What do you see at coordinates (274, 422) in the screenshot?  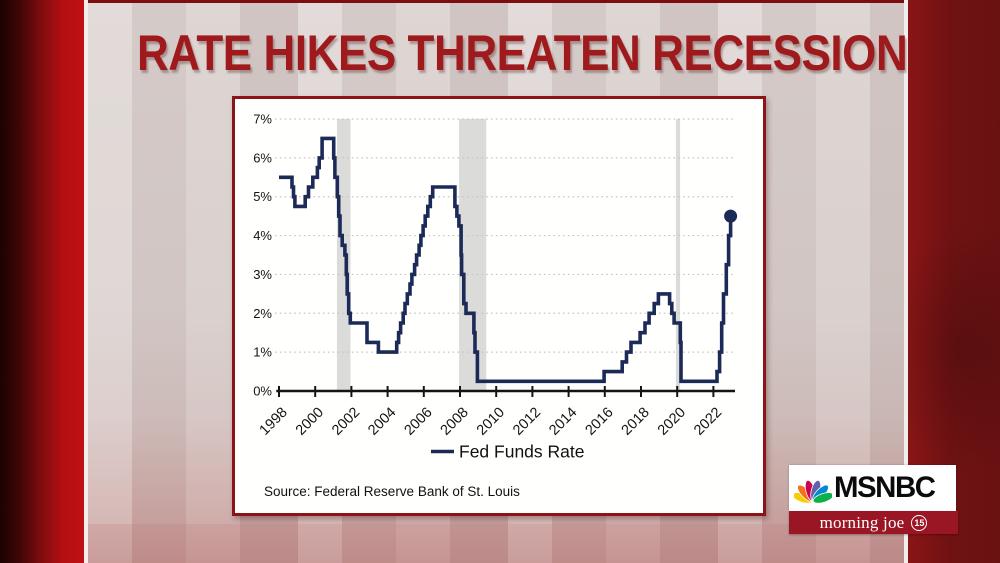 I see `x-tick-label: 1998` at bounding box center [274, 422].